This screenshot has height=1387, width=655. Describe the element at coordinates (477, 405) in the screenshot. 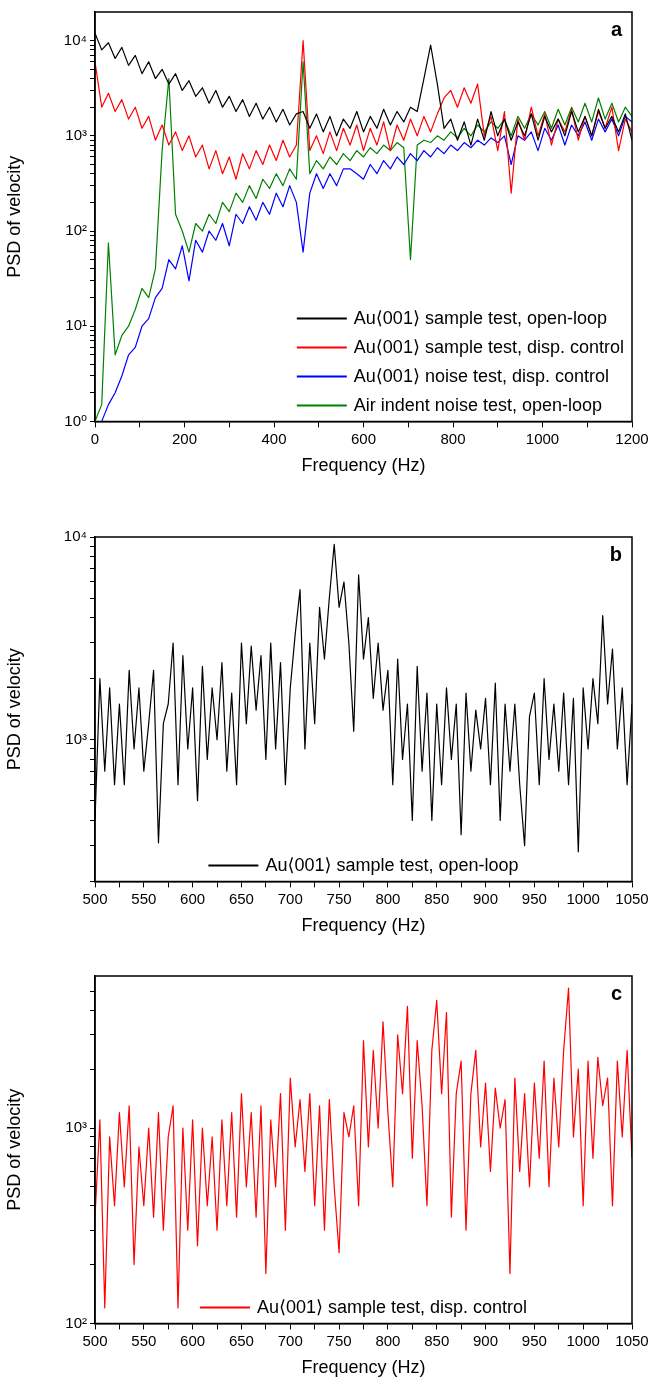

I see `legend-label: Air indent noise test, open-loop` at that location.